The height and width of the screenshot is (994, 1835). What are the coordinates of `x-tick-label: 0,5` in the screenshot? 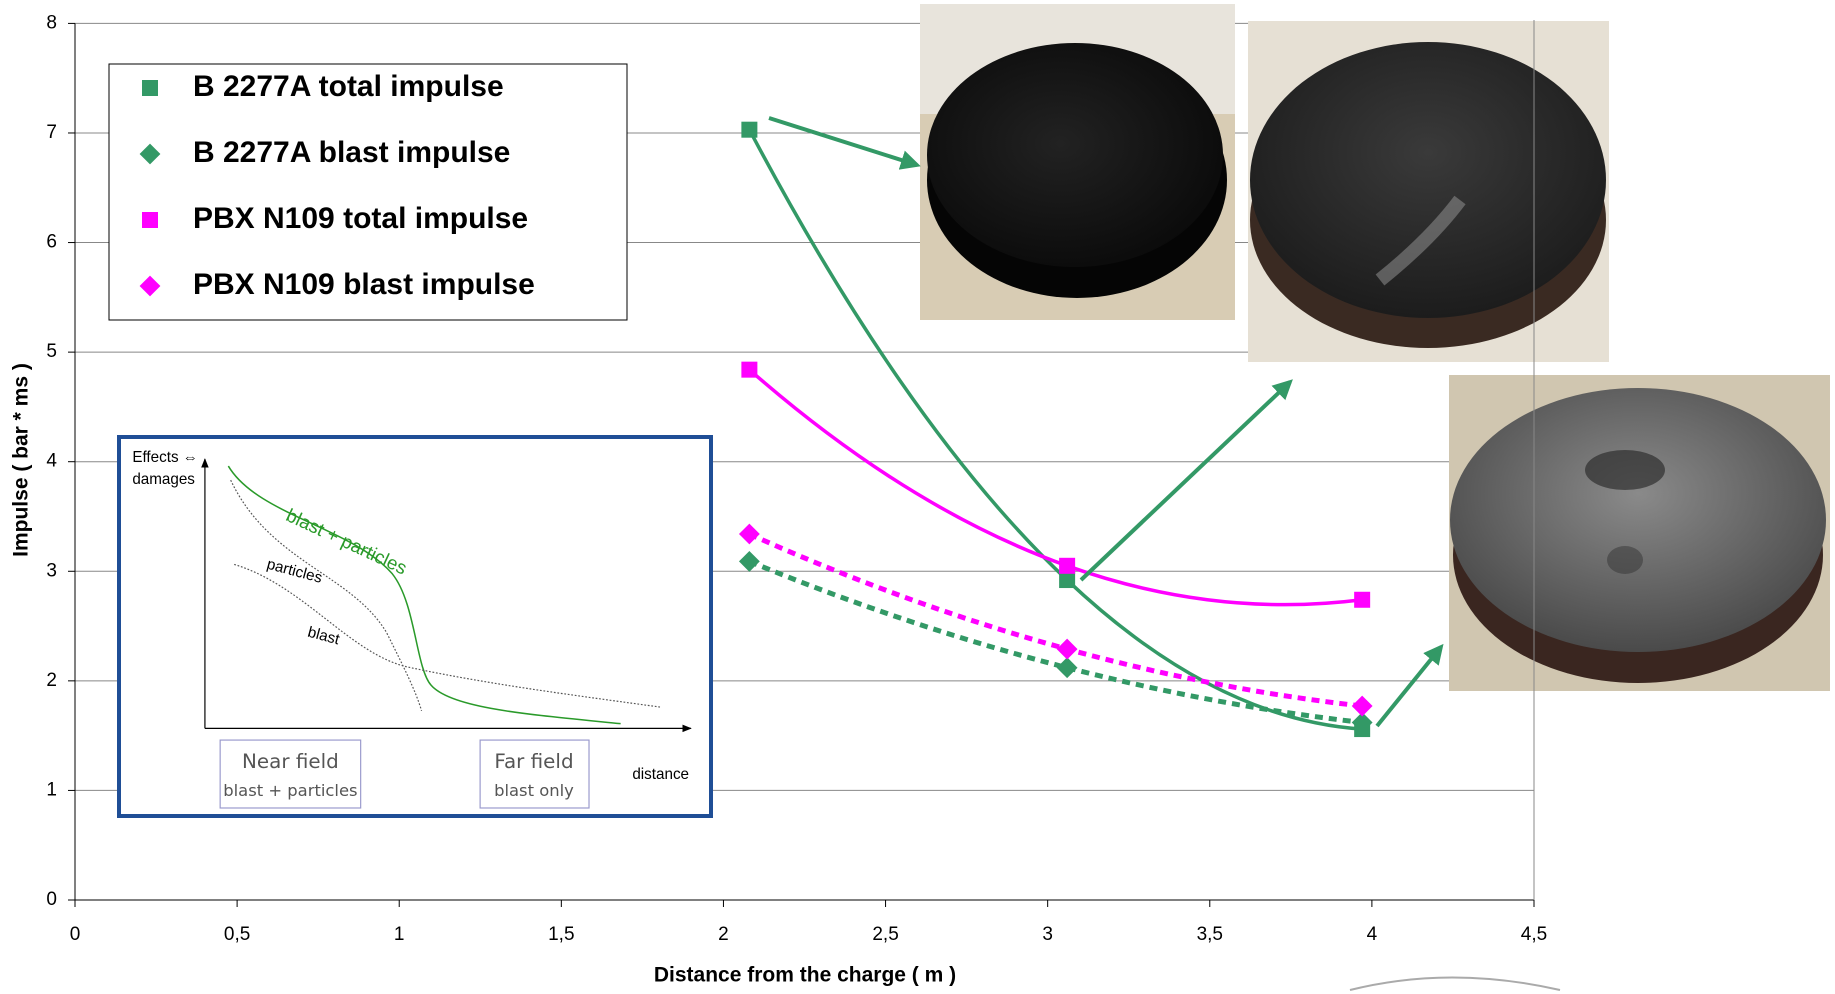 It's located at (237, 934).